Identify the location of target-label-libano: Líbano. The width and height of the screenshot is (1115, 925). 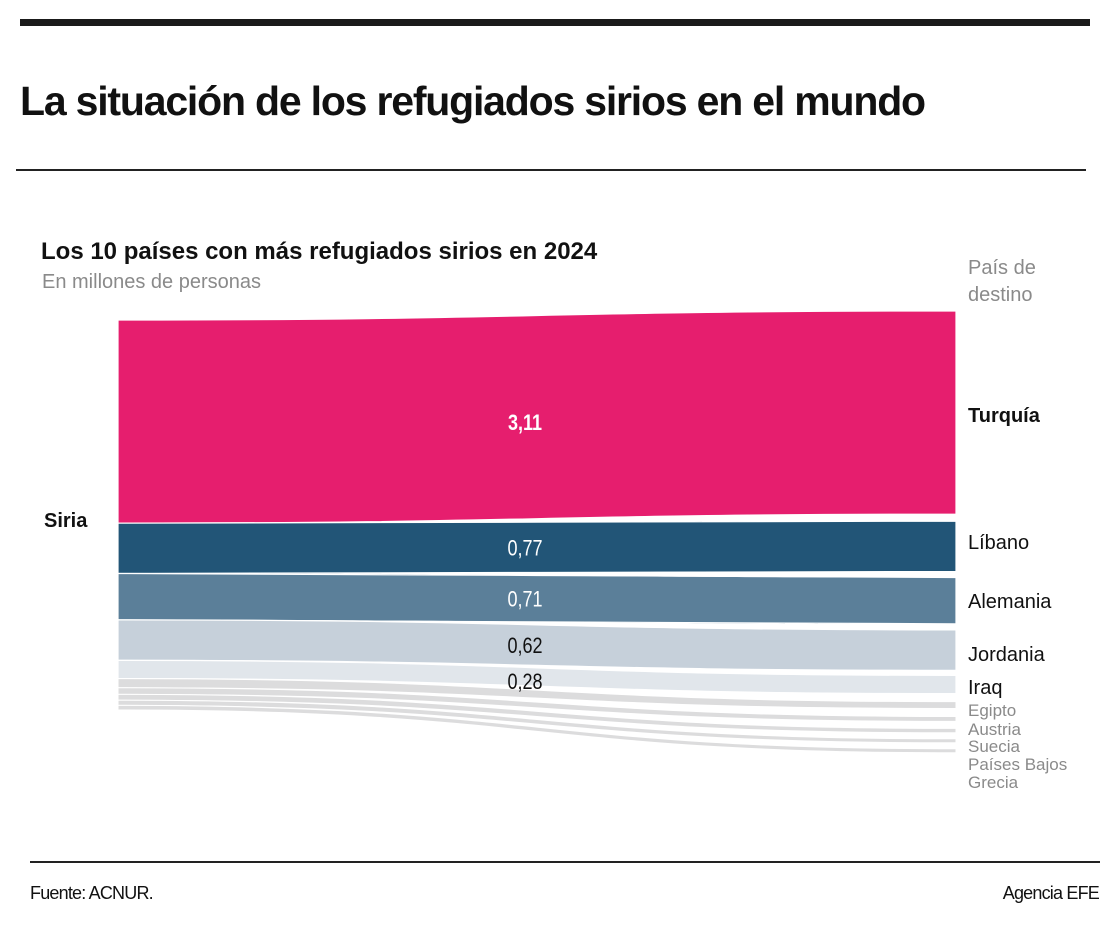
(998, 543).